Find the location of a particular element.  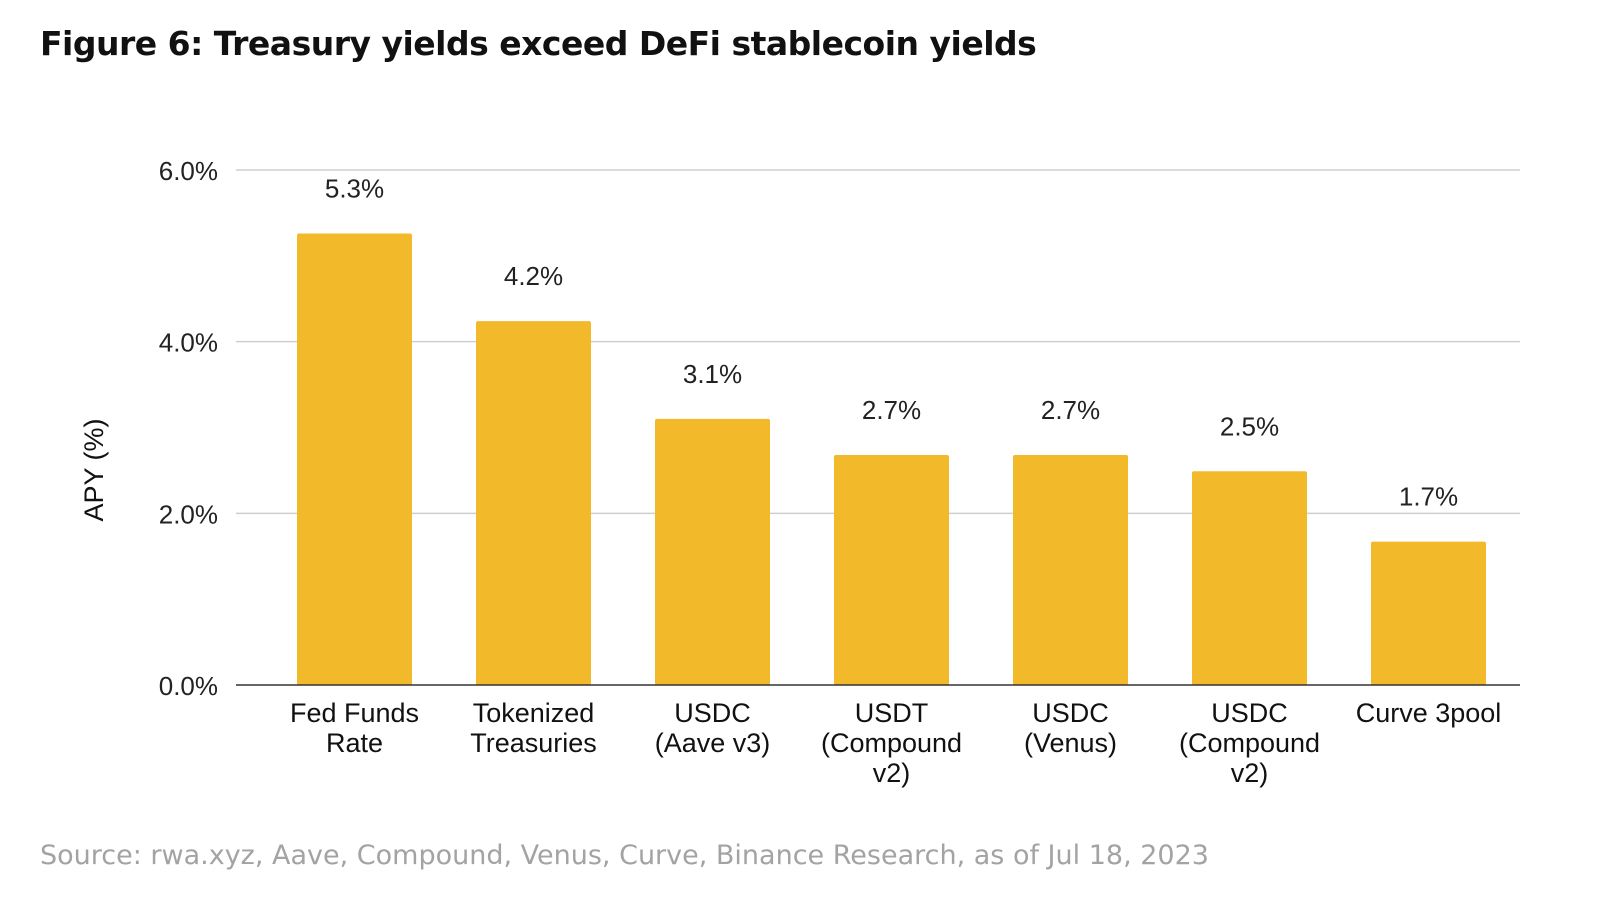

data-label: 1.7% is located at coordinates (1428, 497).